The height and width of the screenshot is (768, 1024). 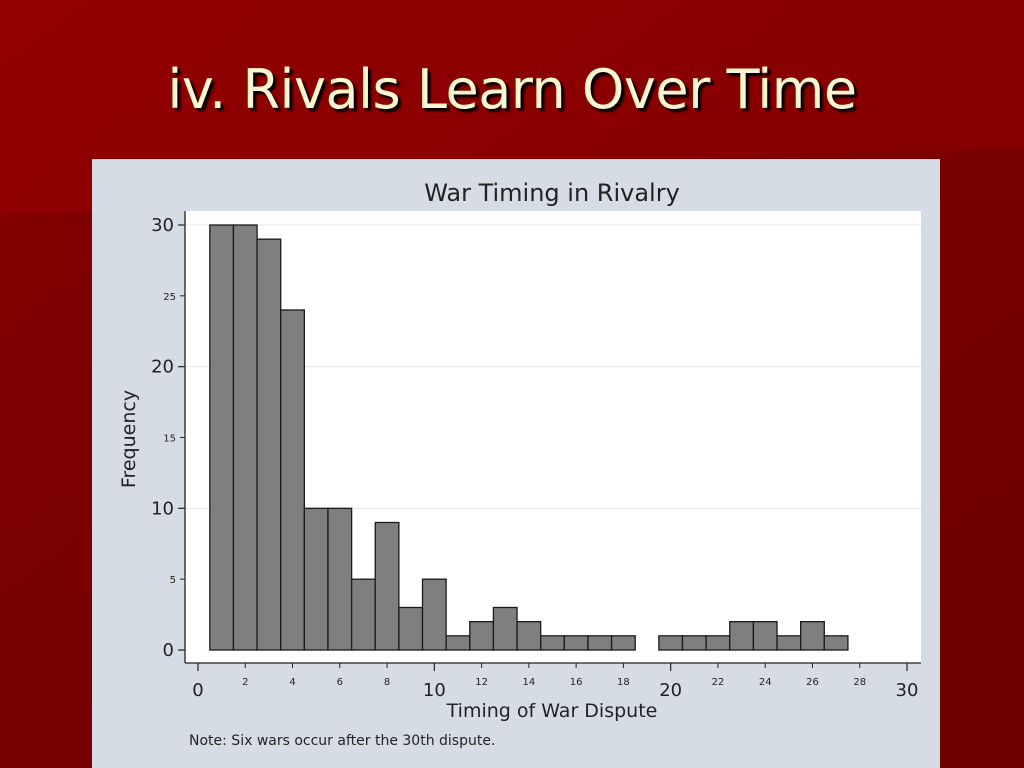 What do you see at coordinates (623, 682) in the screenshot?
I see `x-tick-label: 18` at bounding box center [623, 682].